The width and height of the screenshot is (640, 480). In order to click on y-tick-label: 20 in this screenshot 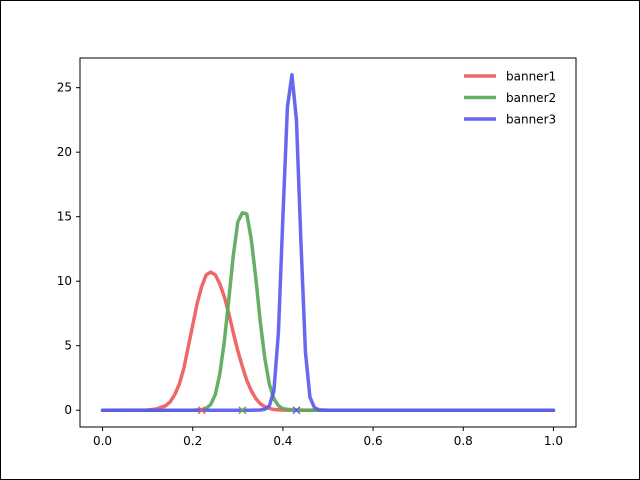, I will do `click(64, 152)`.